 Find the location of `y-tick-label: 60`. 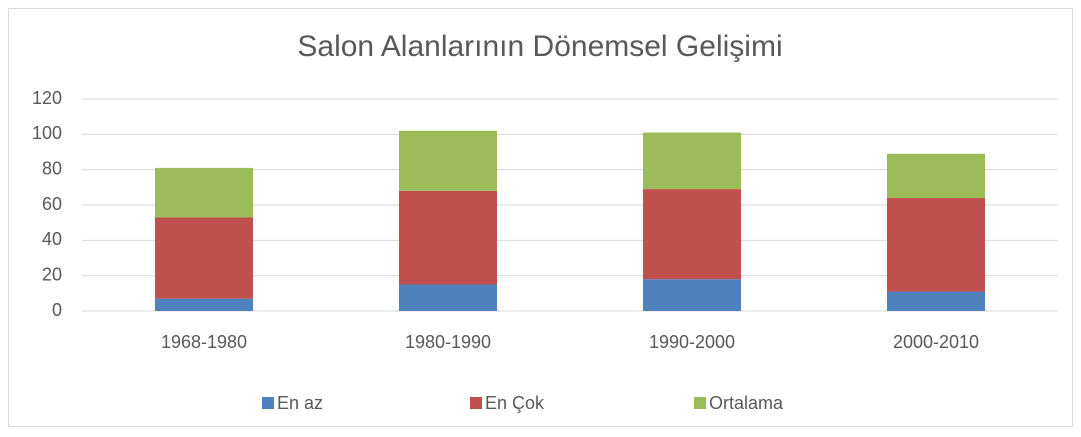

y-tick-label: 60 is located at coordinates (52, 204).